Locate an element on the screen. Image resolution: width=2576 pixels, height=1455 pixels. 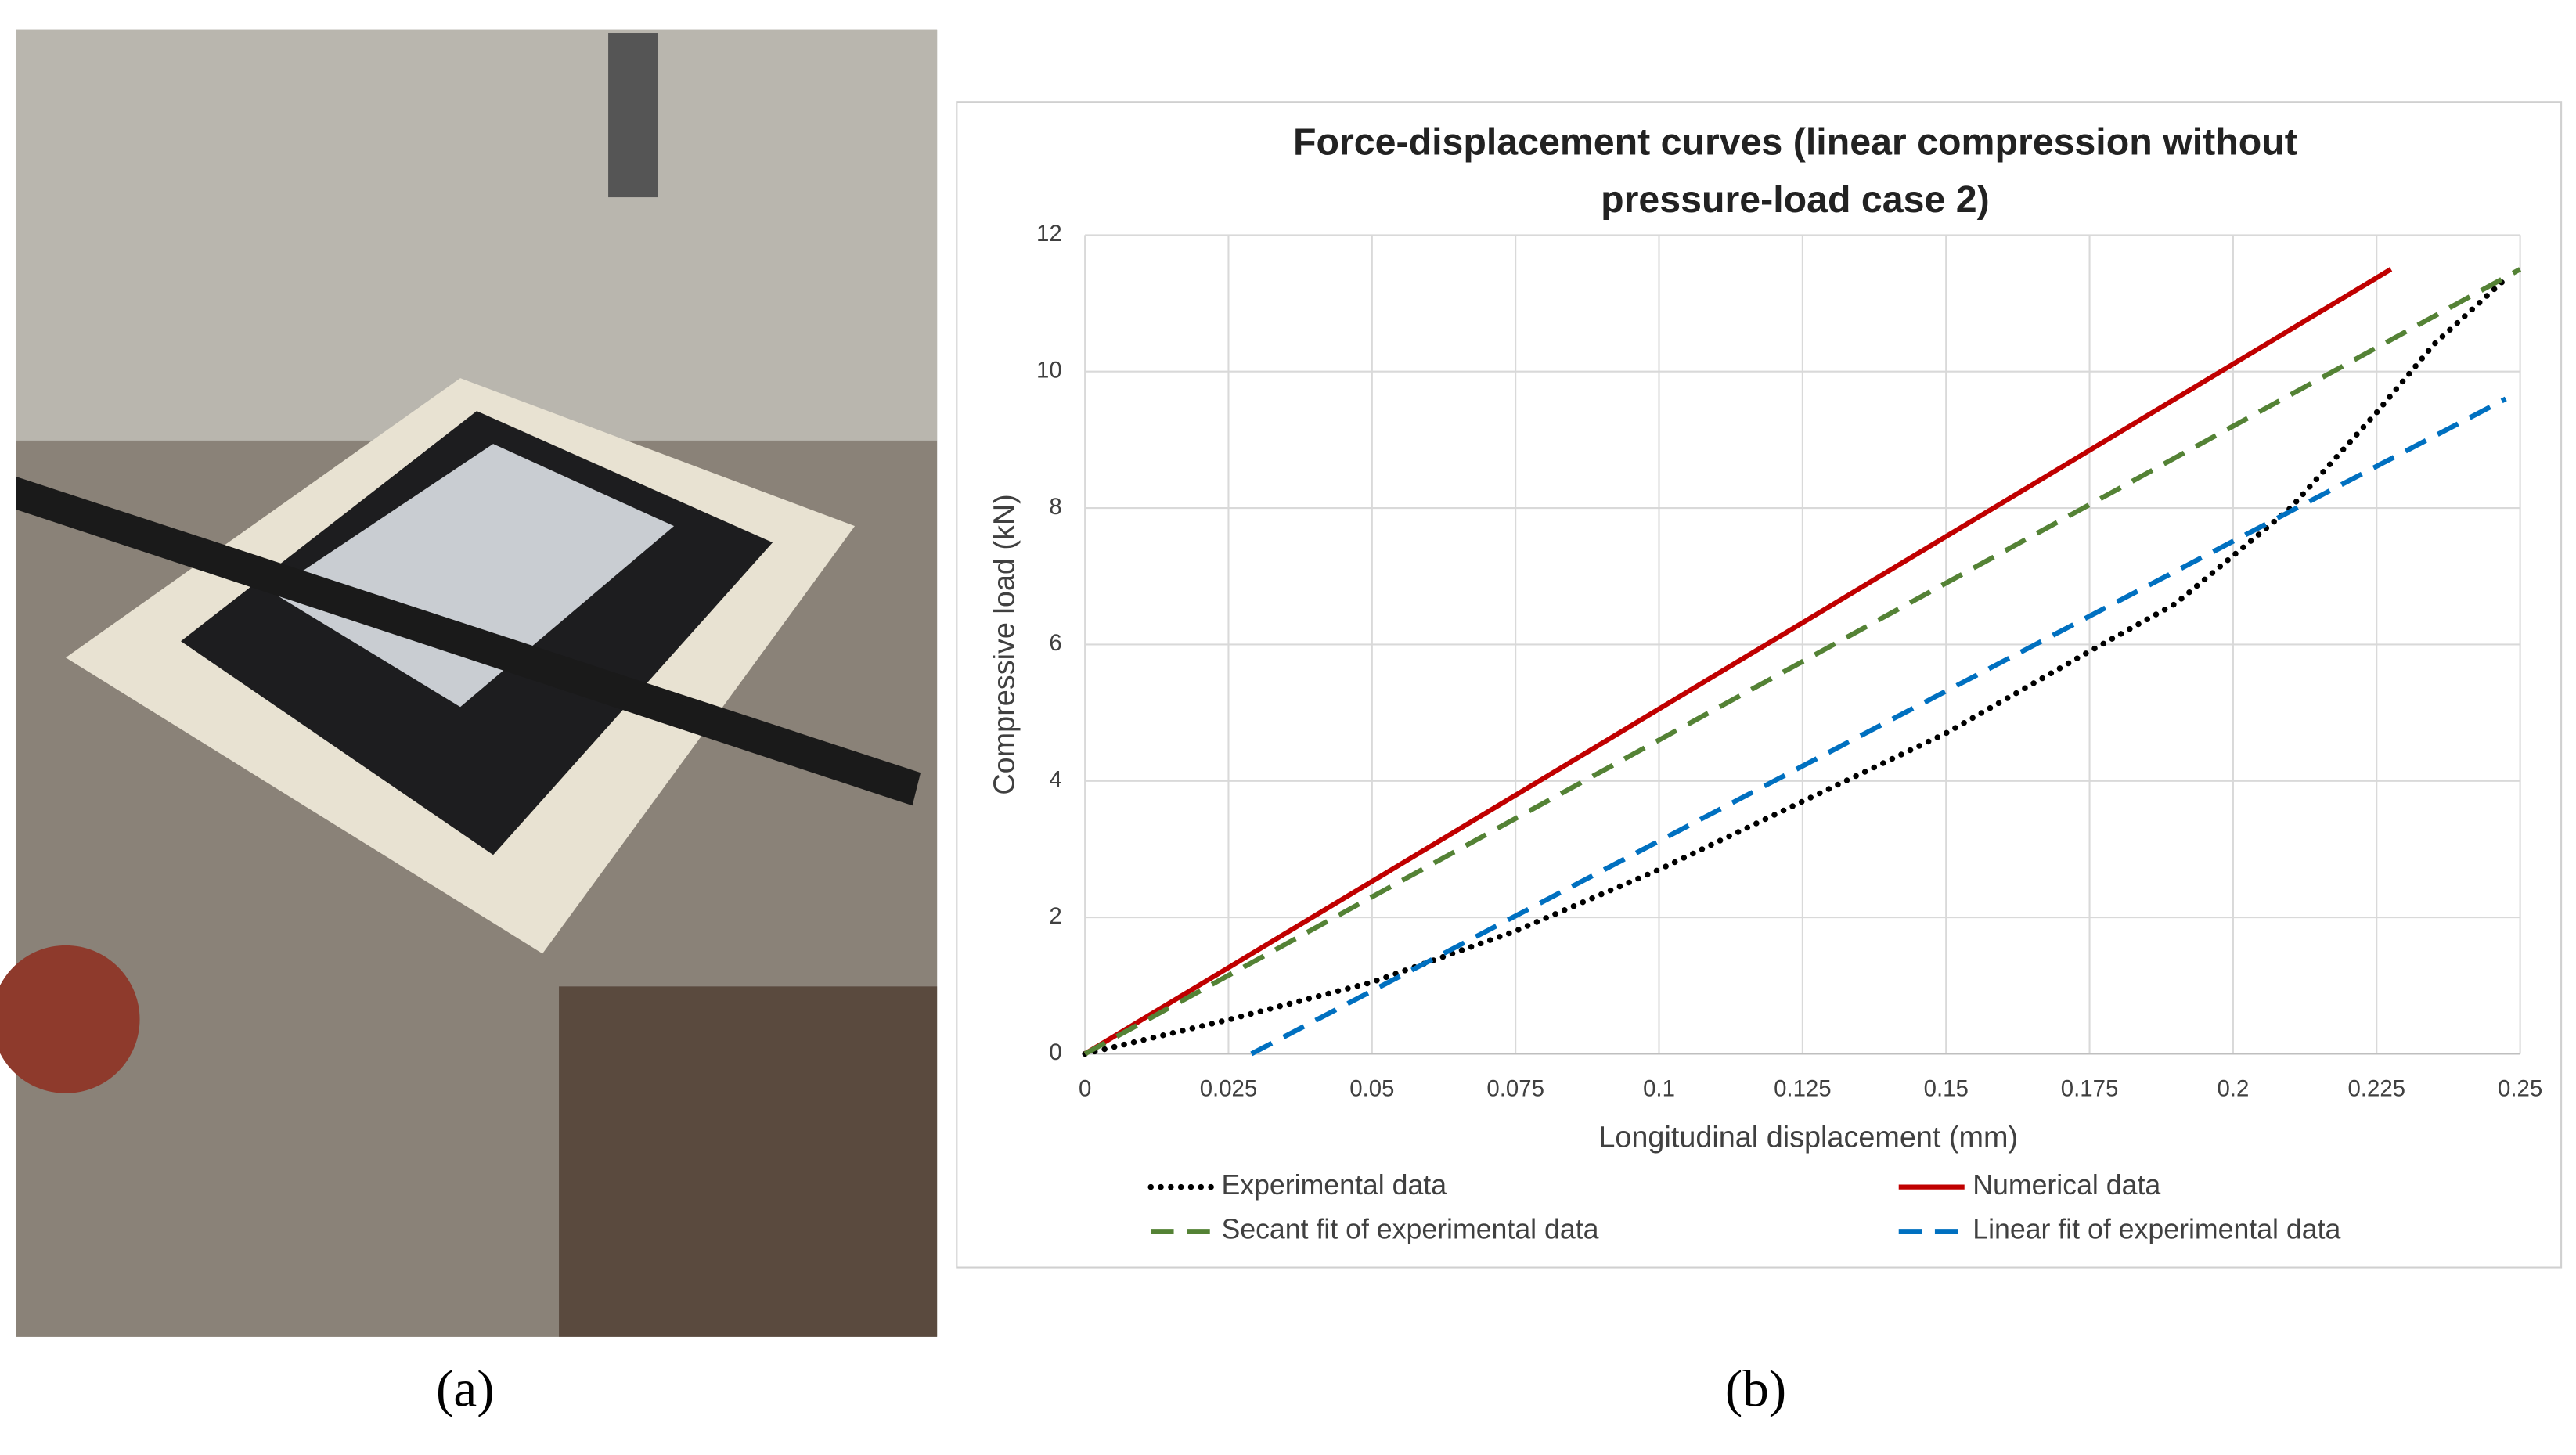
x-tick-label: 0.025 is located at coordinates (1229, 1088).